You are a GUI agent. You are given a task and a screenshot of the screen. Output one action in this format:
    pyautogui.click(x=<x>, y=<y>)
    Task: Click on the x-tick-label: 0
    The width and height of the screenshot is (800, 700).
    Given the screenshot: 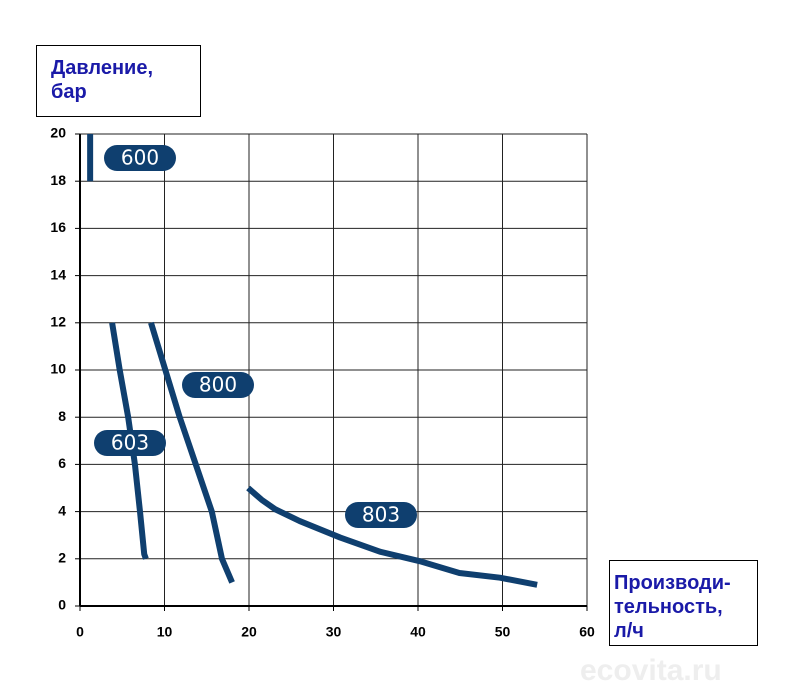 What is the action you would take?
    pyautogui.click(x=80, y=632)
    